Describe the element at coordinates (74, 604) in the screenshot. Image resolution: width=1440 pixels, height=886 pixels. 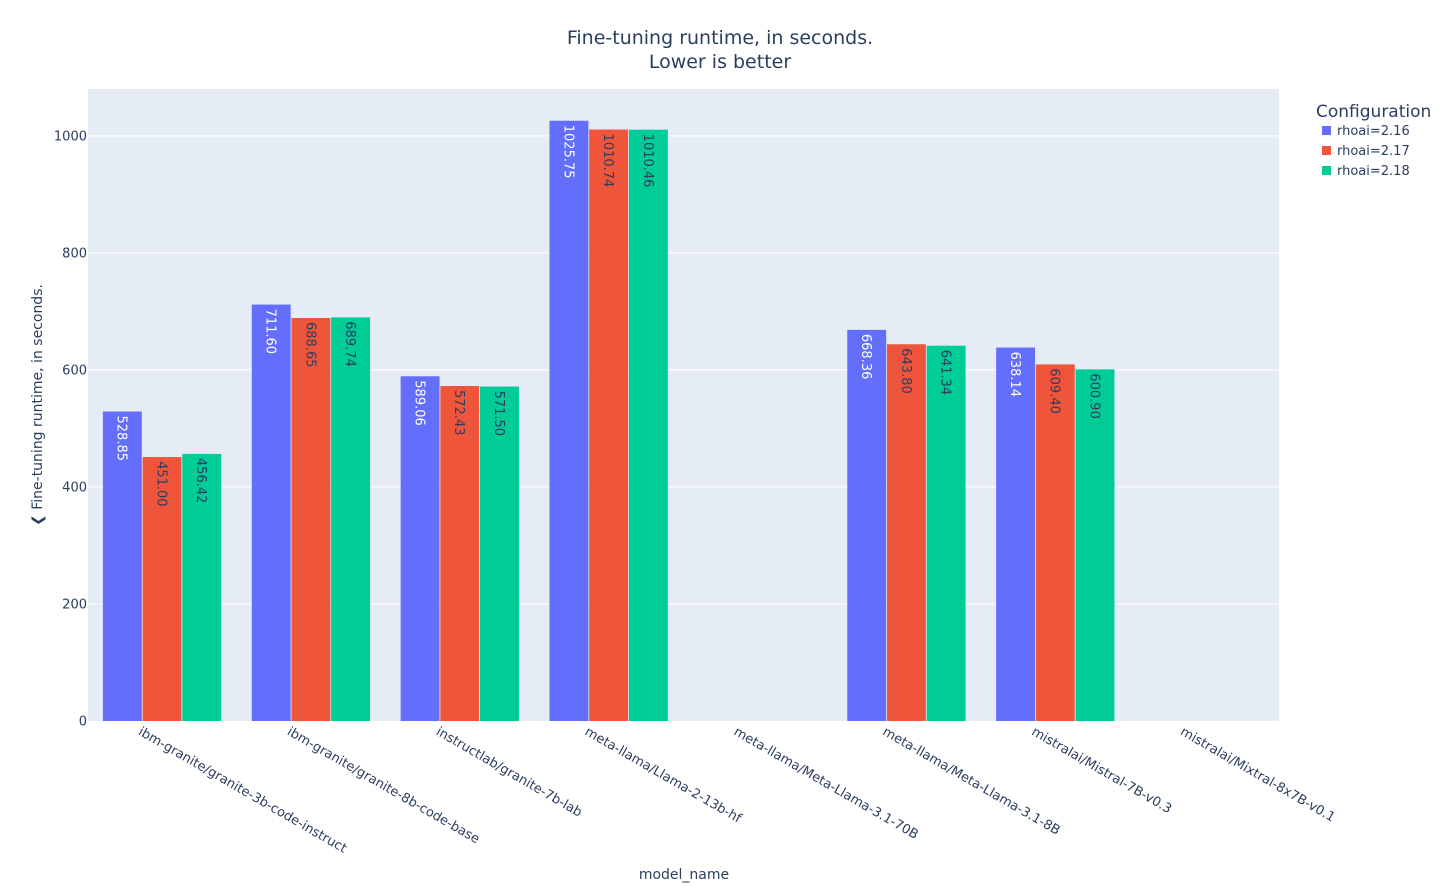
I see `y-tick-label: 200` at that location.